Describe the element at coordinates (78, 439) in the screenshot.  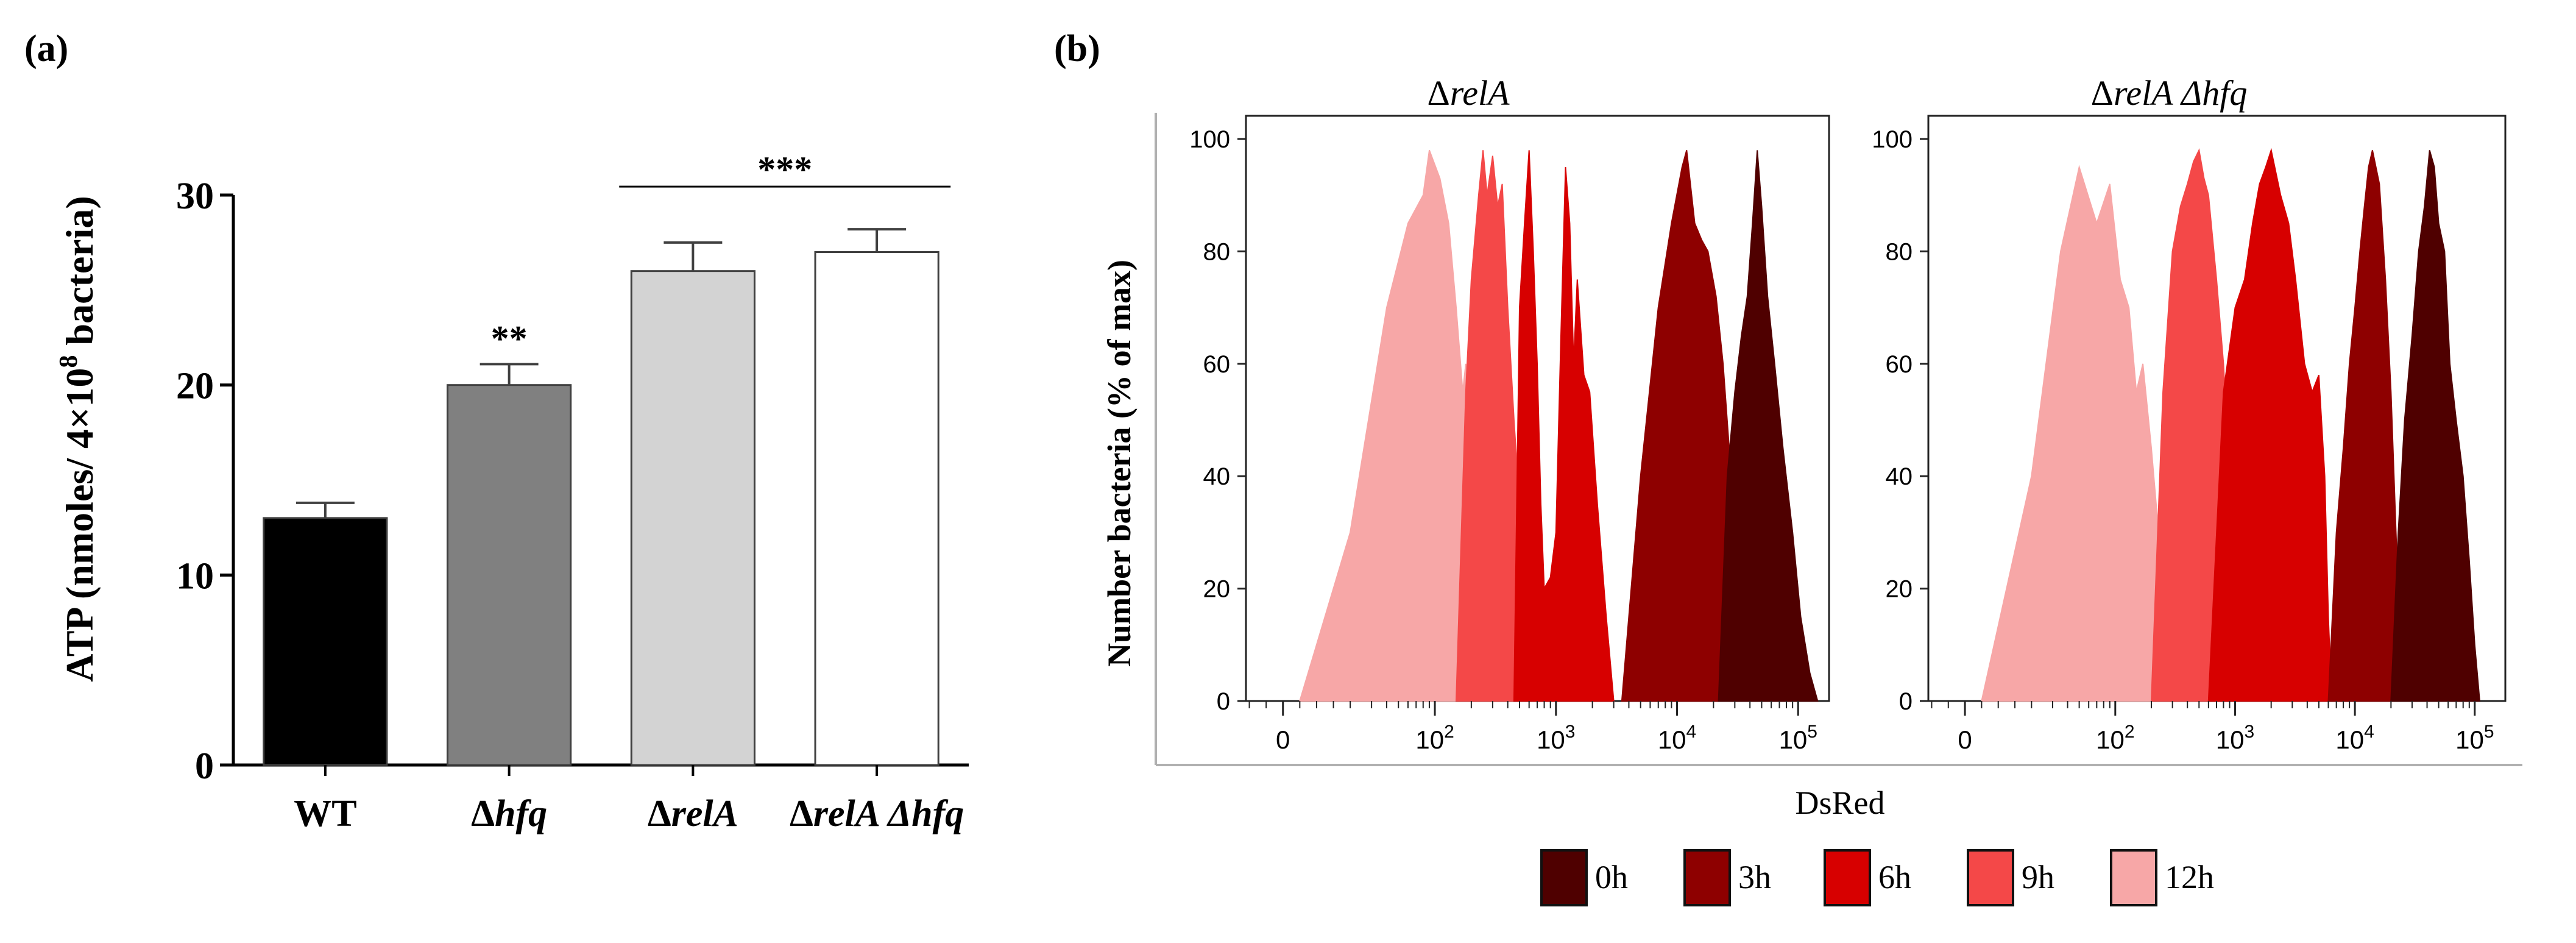
I see `bar-chart-y-axis-label: ATP (nmoles/ 4×108 bacteria)` at that location.